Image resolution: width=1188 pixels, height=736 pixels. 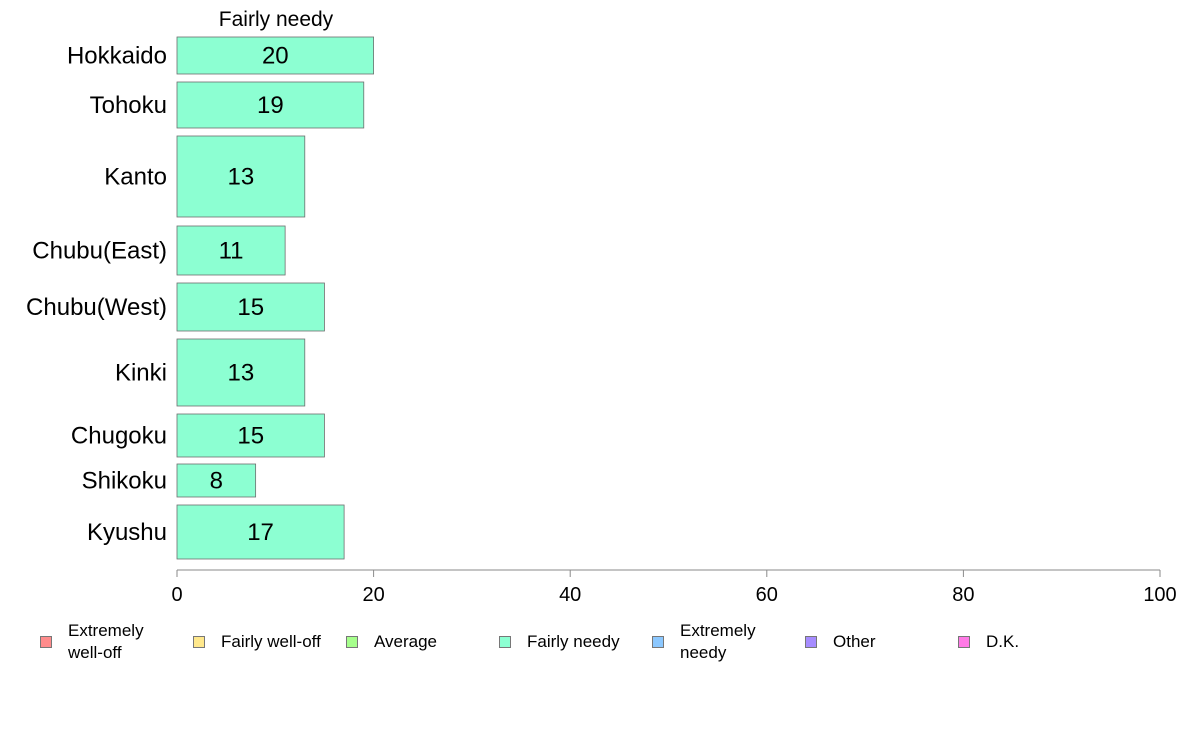 What do you see at coordinates (373, 595) in the screenshot?
I see `x-tick-label: 20` at bounding box center [373, 595].